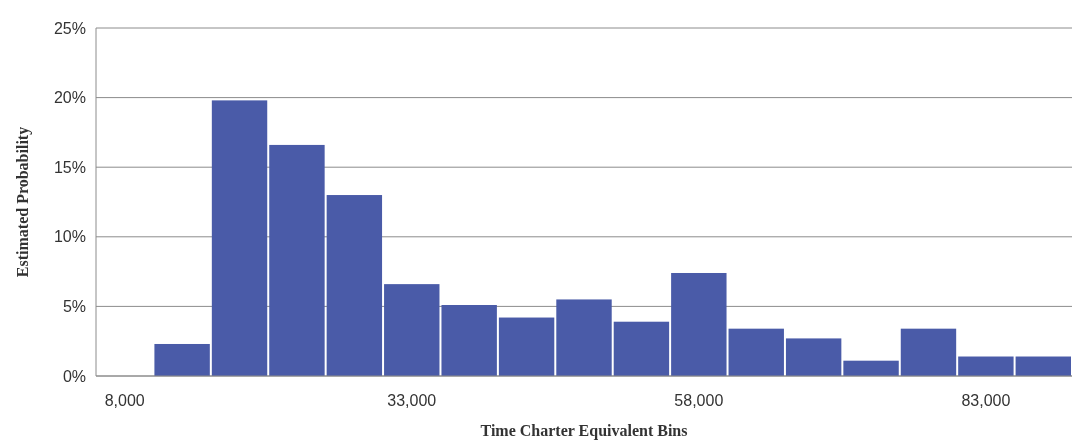  What do you see at coordinates (986, 400) in the screenshot?
I see `x-tick-label: 83,000` at bounding box center [986, 400].